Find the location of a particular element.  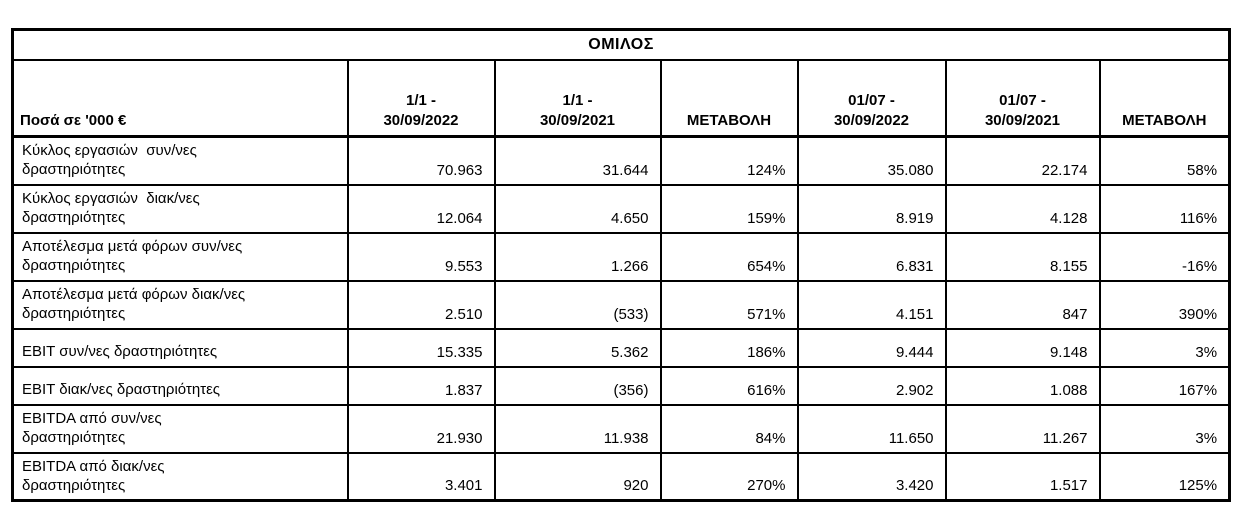

value-cell: 21.930 is located at coordinates (421, 428).